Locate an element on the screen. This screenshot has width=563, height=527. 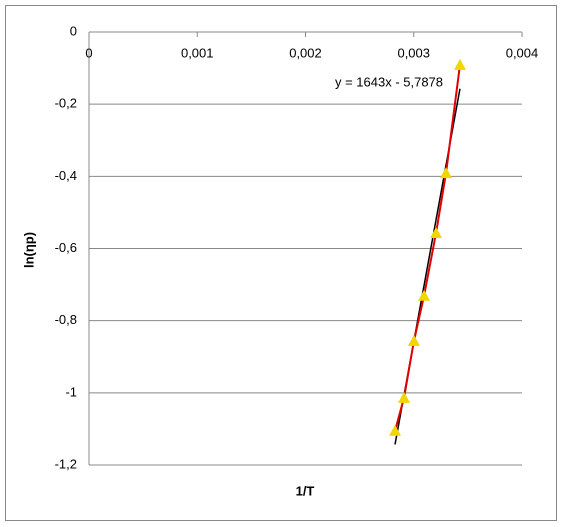
y-tick-label: -0,8 is located at coordinates (66, 319).